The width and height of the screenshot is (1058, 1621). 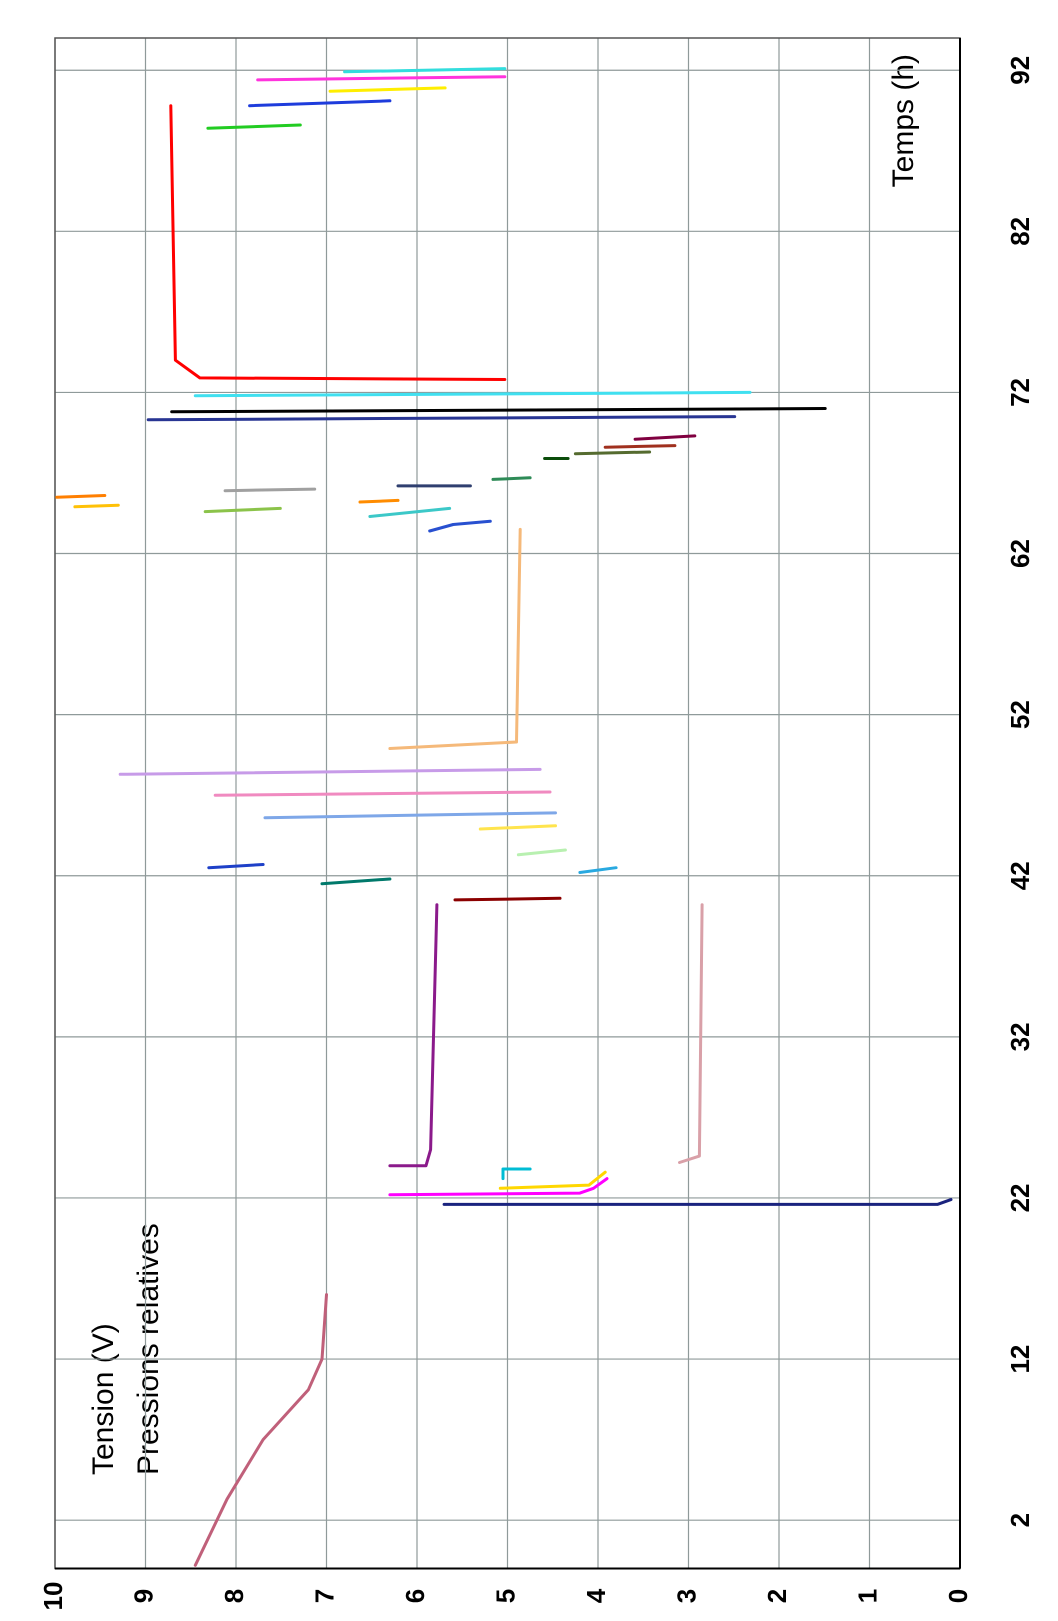 What do you see at coordinates (415, 1596) in the screenshot?
I see `y-tick-label: 6` at bounding box center [415, 1596].